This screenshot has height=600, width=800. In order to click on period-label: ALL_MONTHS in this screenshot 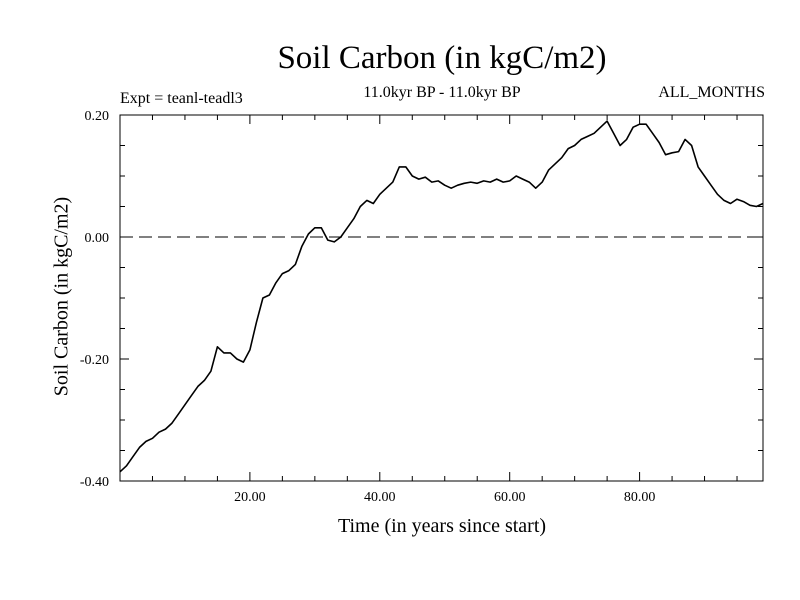, I will do `click(711, 92)`.